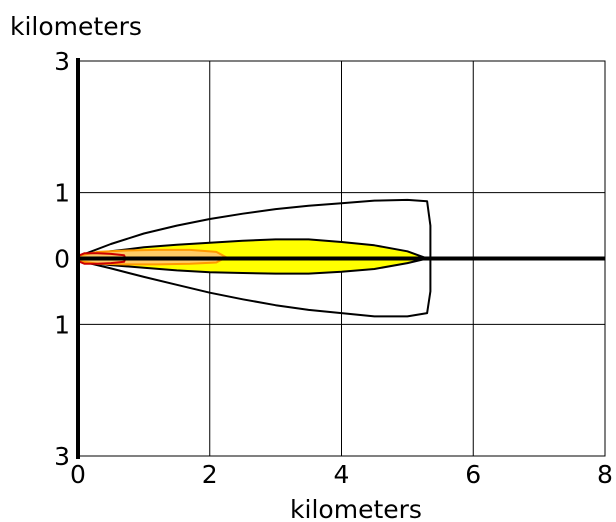  I want to click on x-axis-label: kilometers, so click(356, 508).